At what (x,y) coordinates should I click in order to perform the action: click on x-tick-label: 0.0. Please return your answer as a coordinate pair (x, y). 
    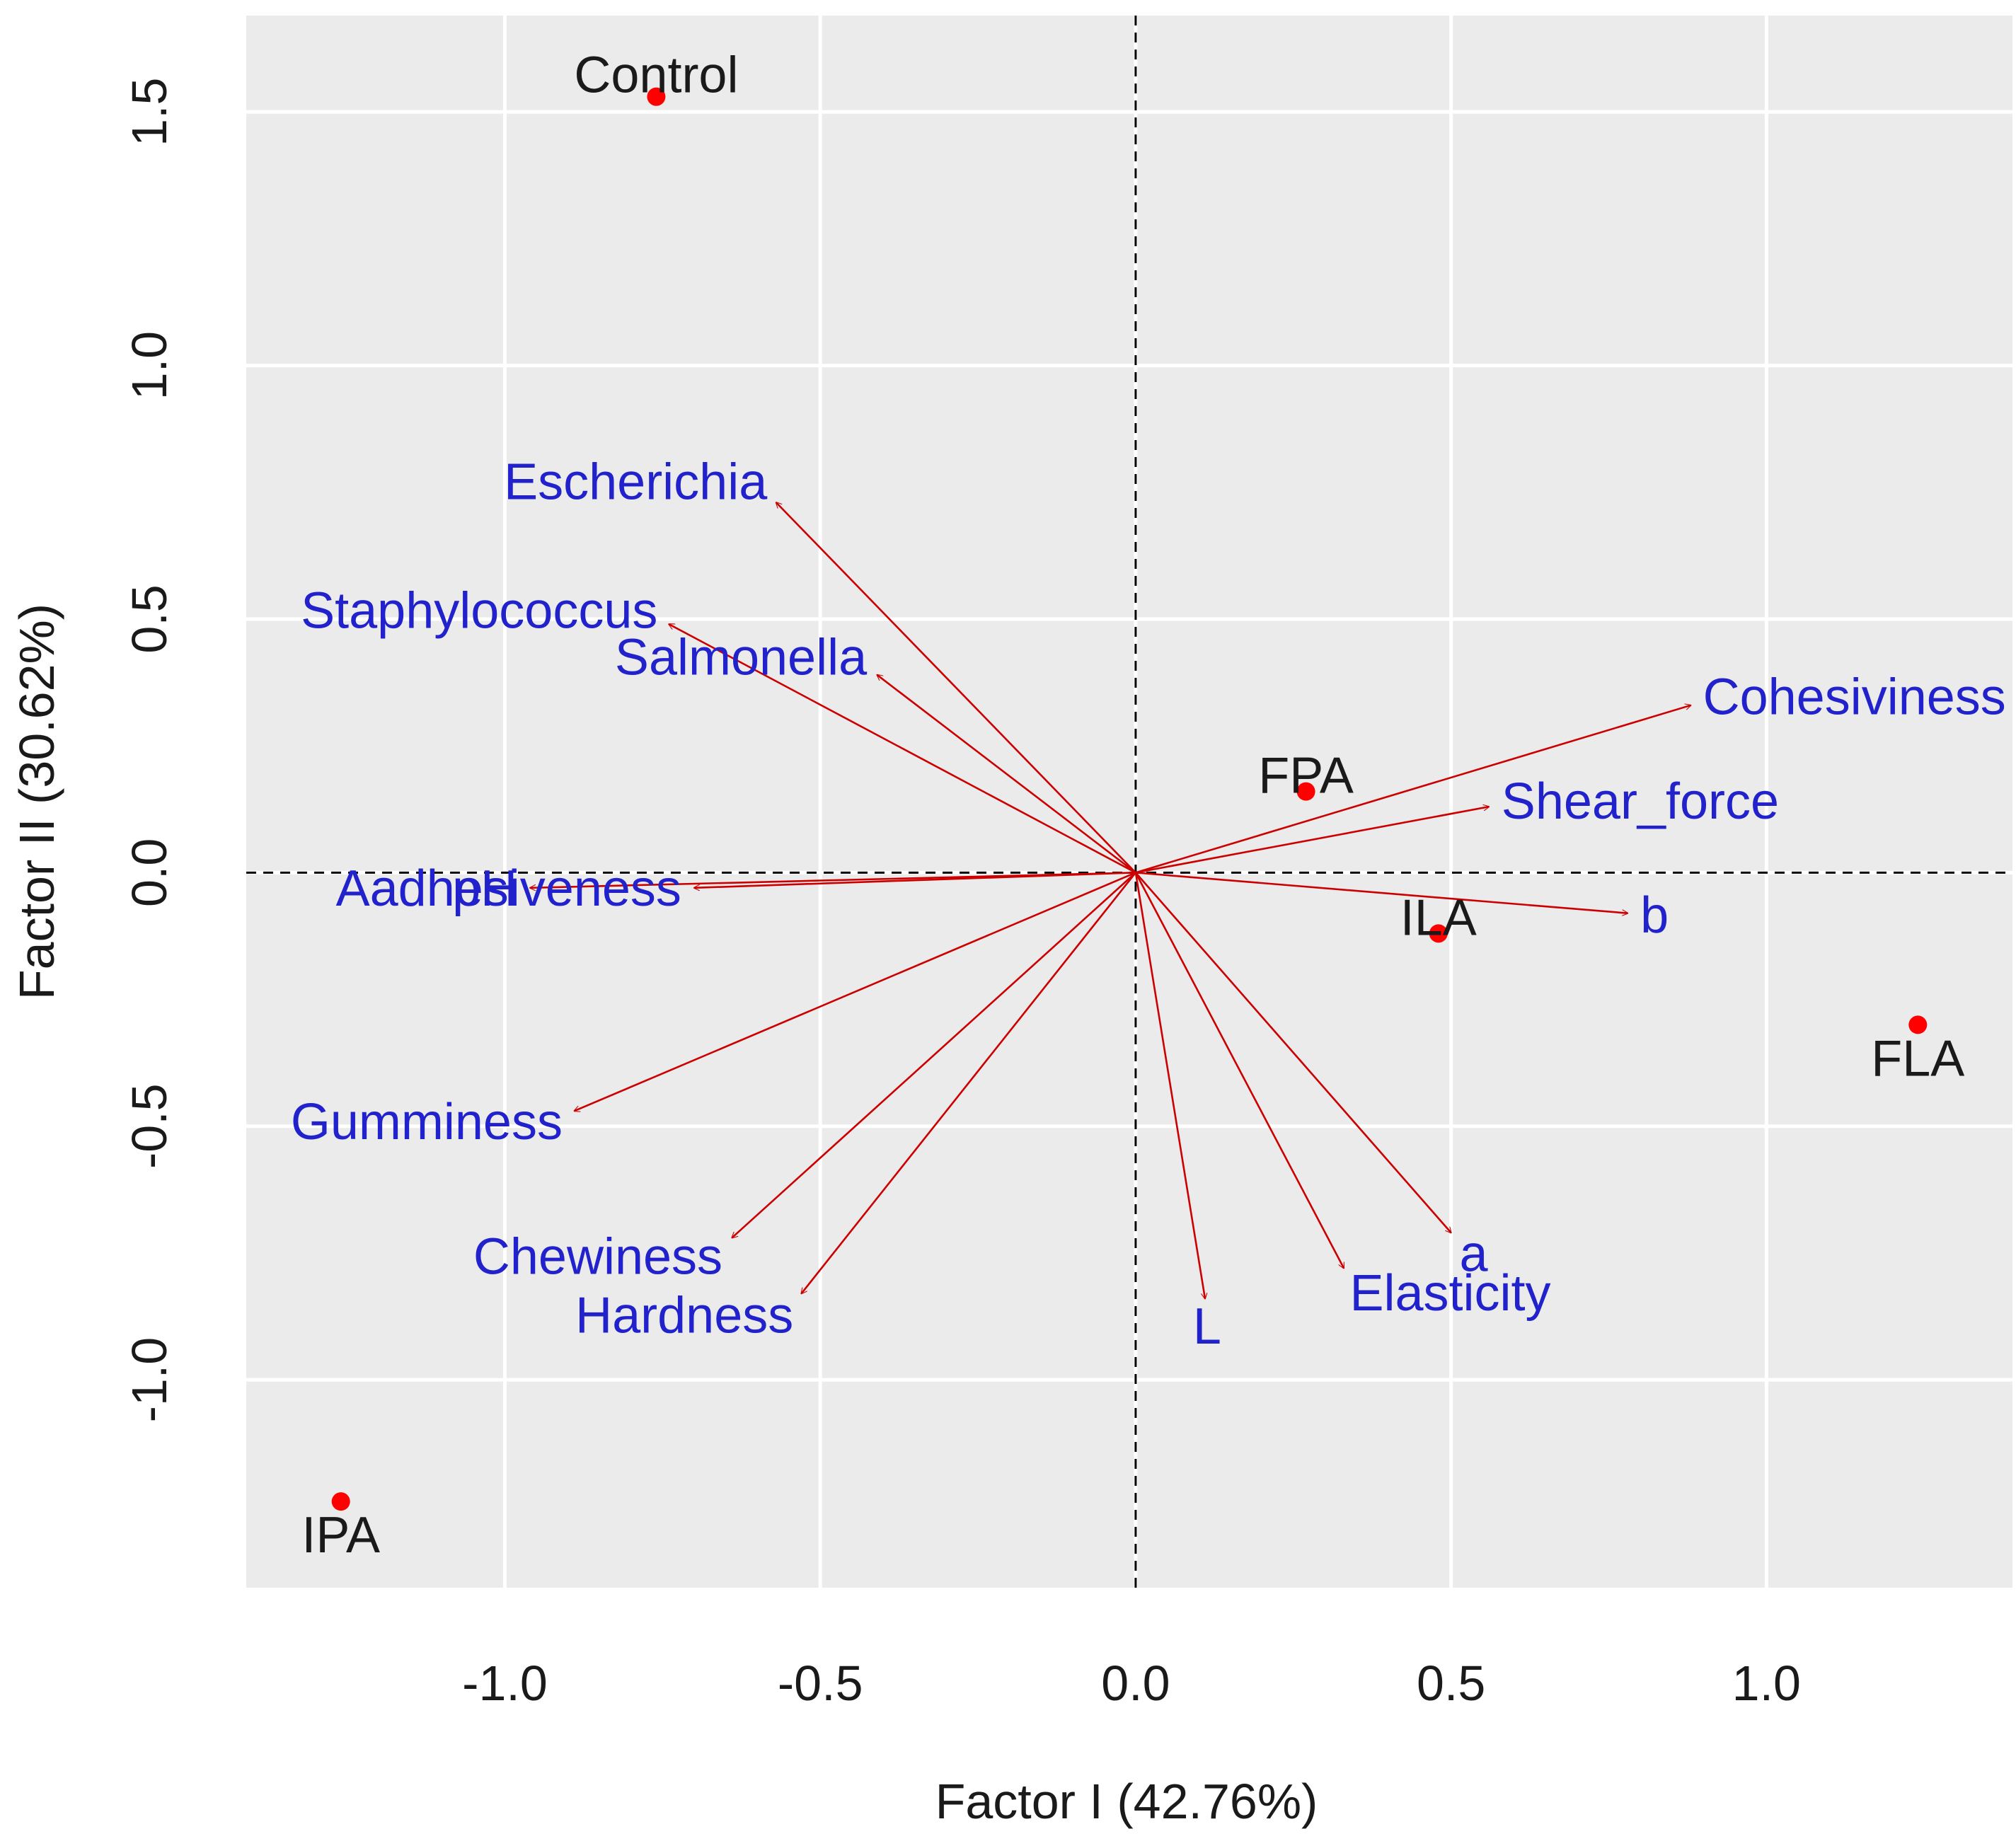
    Looking at the image, I should click on (1135, 1683).